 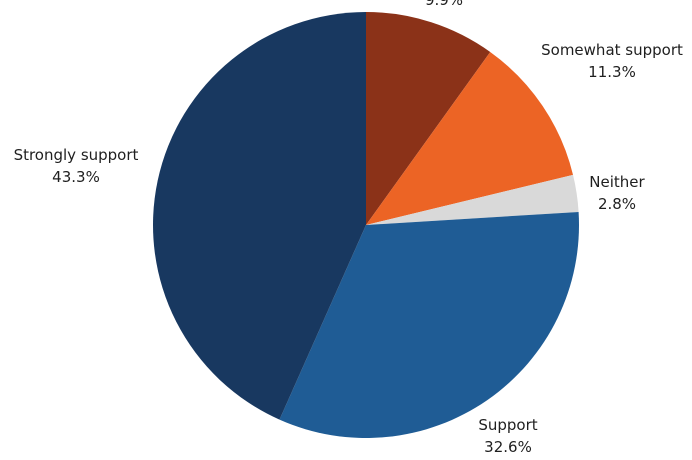 What do you see at coordinates (508, 447) in the screenshot?
I see `slice-value-3: 32.6%` at bounding box center [508, 447].